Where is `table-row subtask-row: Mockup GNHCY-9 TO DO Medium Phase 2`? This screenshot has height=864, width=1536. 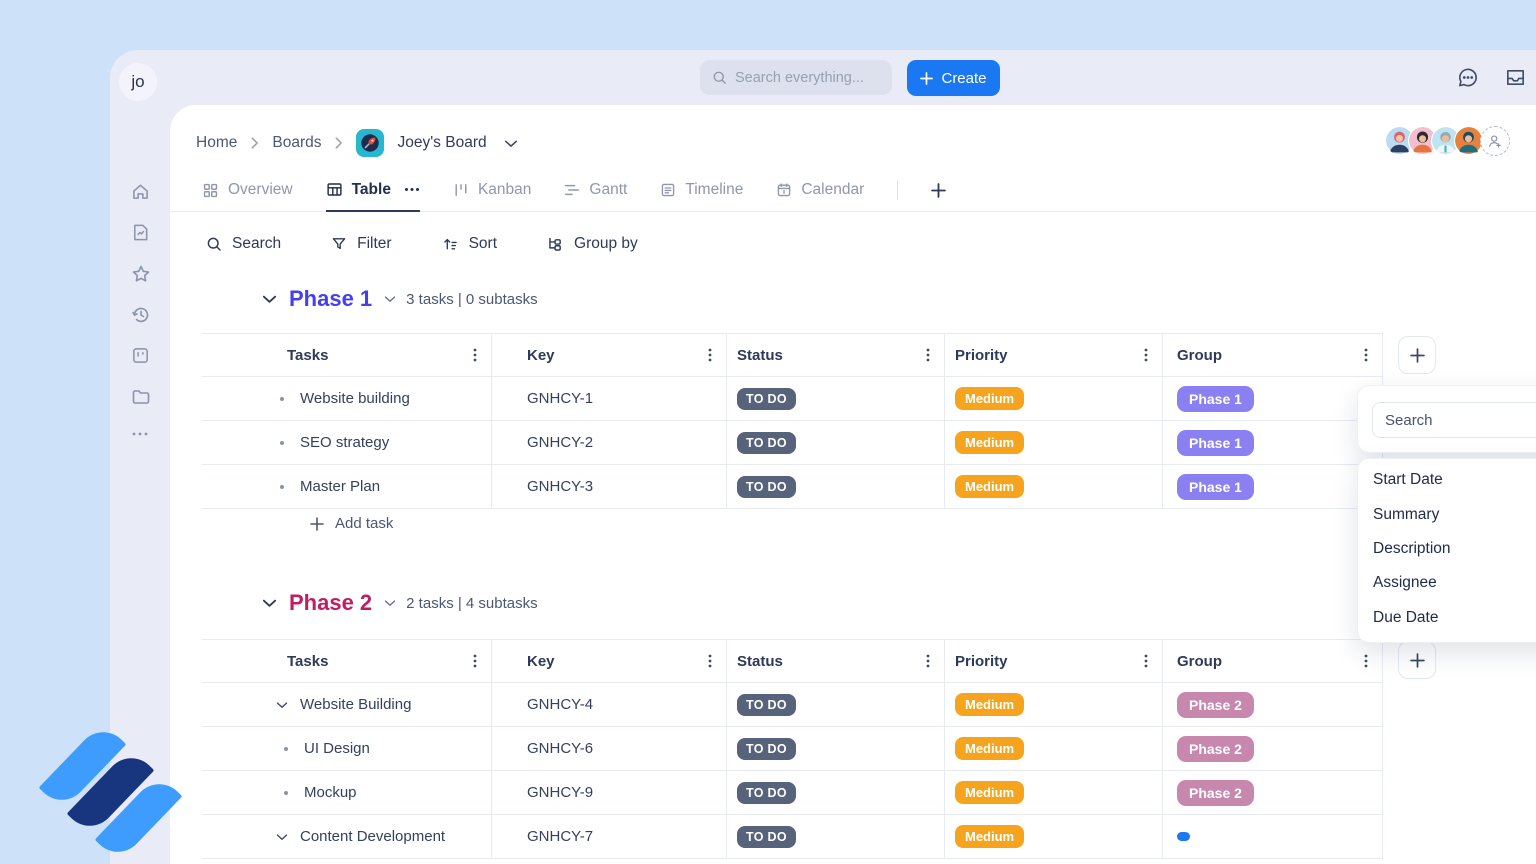
table-row subtask-row: Mockup GNHCY-9 TO DO Medium Phase 2 is located at coordinates (792, 793).